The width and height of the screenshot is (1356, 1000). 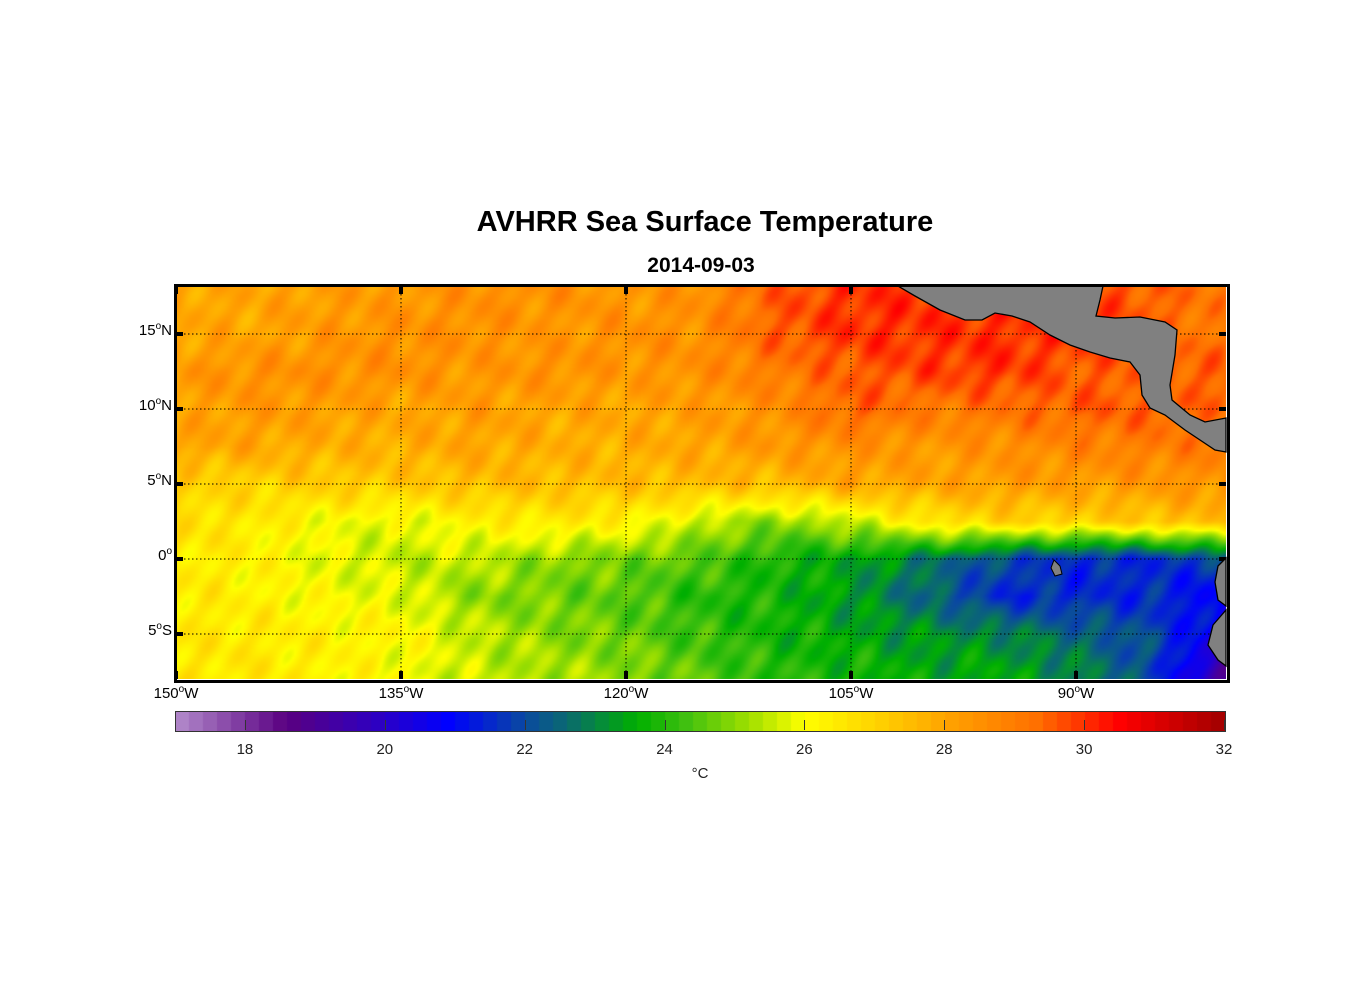 I want to click on y-tick-label: 10oN, so click(x=142, y=405).